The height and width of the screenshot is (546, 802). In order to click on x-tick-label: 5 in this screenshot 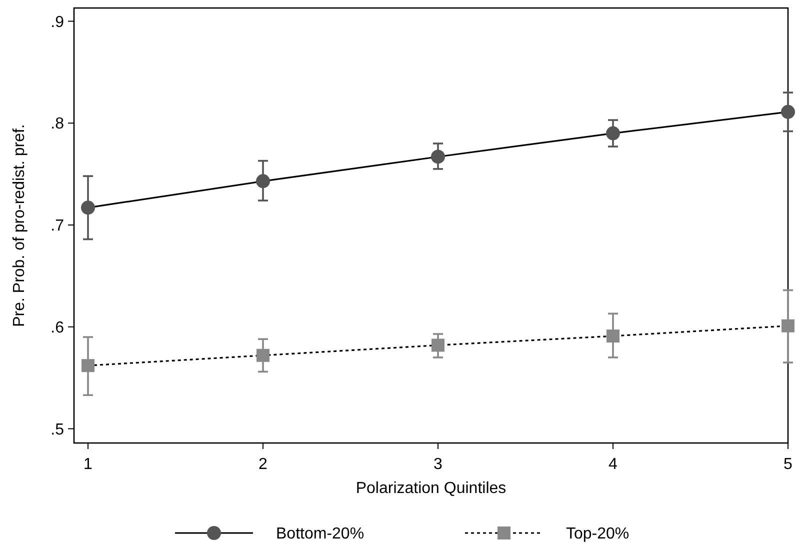, I will do `click(788, 464)`.